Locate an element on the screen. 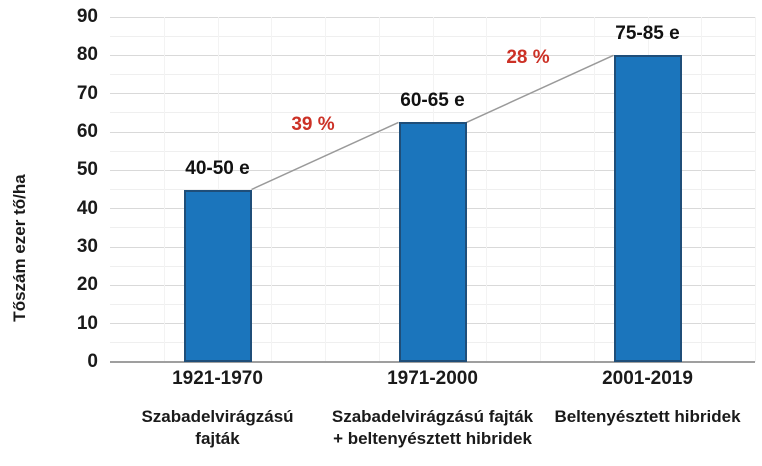  x-category-line: + beltenyésztett hibridek is located at coordinates (432, 438).